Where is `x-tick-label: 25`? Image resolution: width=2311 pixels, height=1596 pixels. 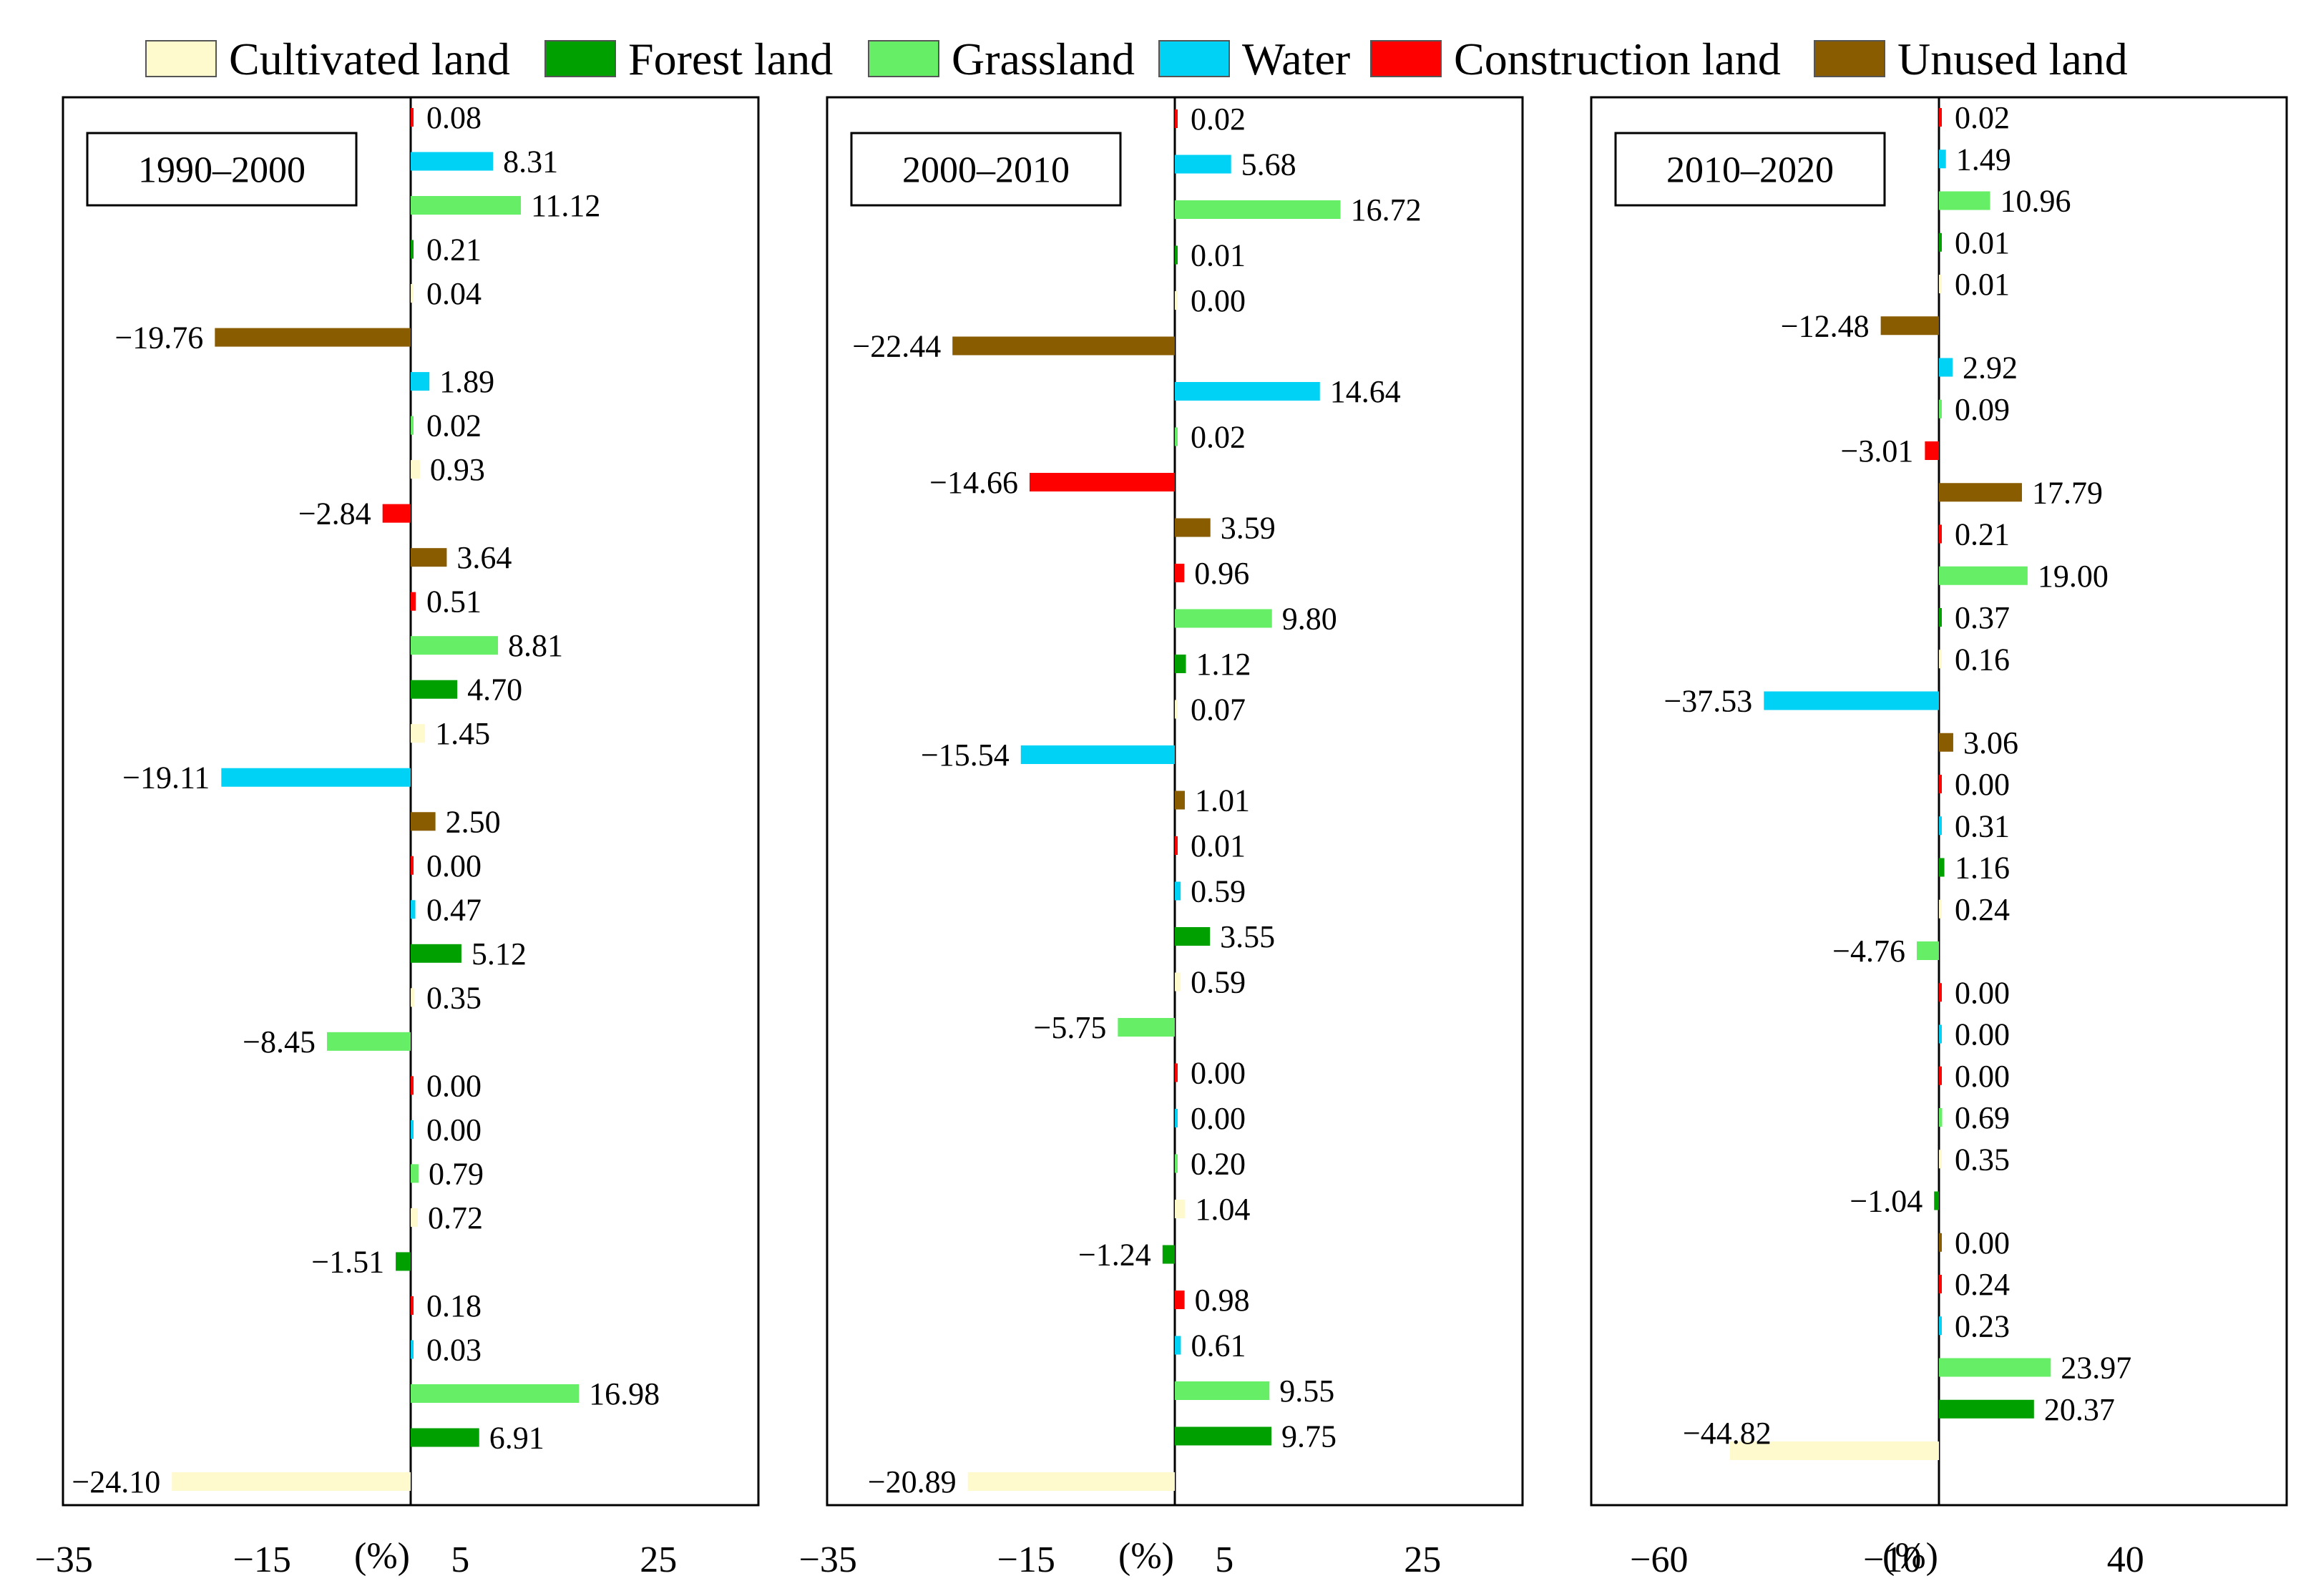 x-tick-label: 25 is located at coordinates (658, 1559).